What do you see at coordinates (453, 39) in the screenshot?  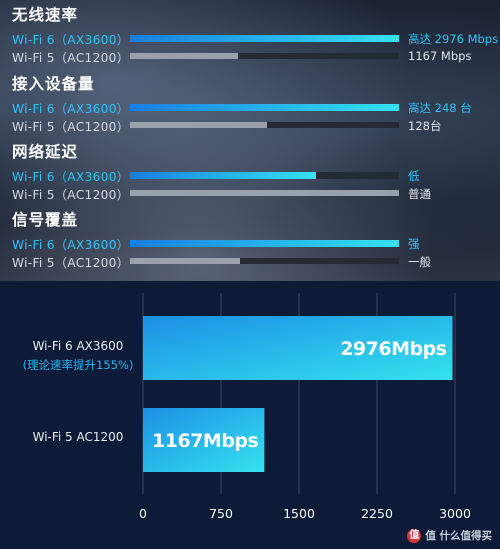 I see `wifi6-row-value: 高达 2976 Mbps` at bounding box center [453, 39].